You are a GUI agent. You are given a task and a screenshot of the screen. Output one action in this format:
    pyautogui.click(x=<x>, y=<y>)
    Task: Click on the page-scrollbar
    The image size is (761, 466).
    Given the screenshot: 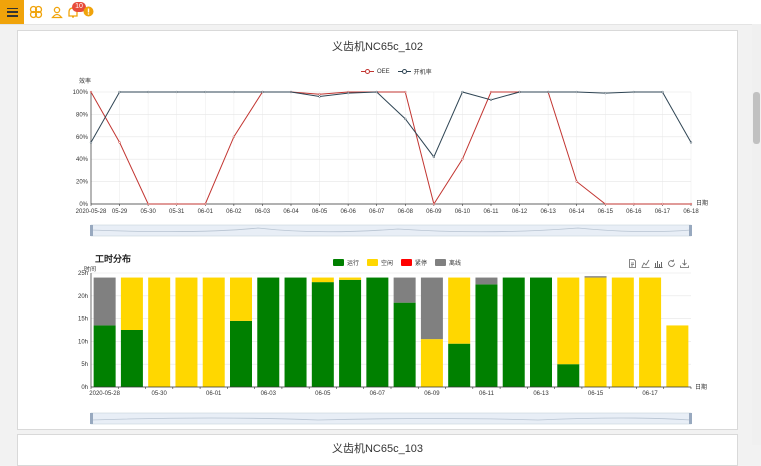 What is the action you would take?
    pyautogui.click(x=756, y=234)
    